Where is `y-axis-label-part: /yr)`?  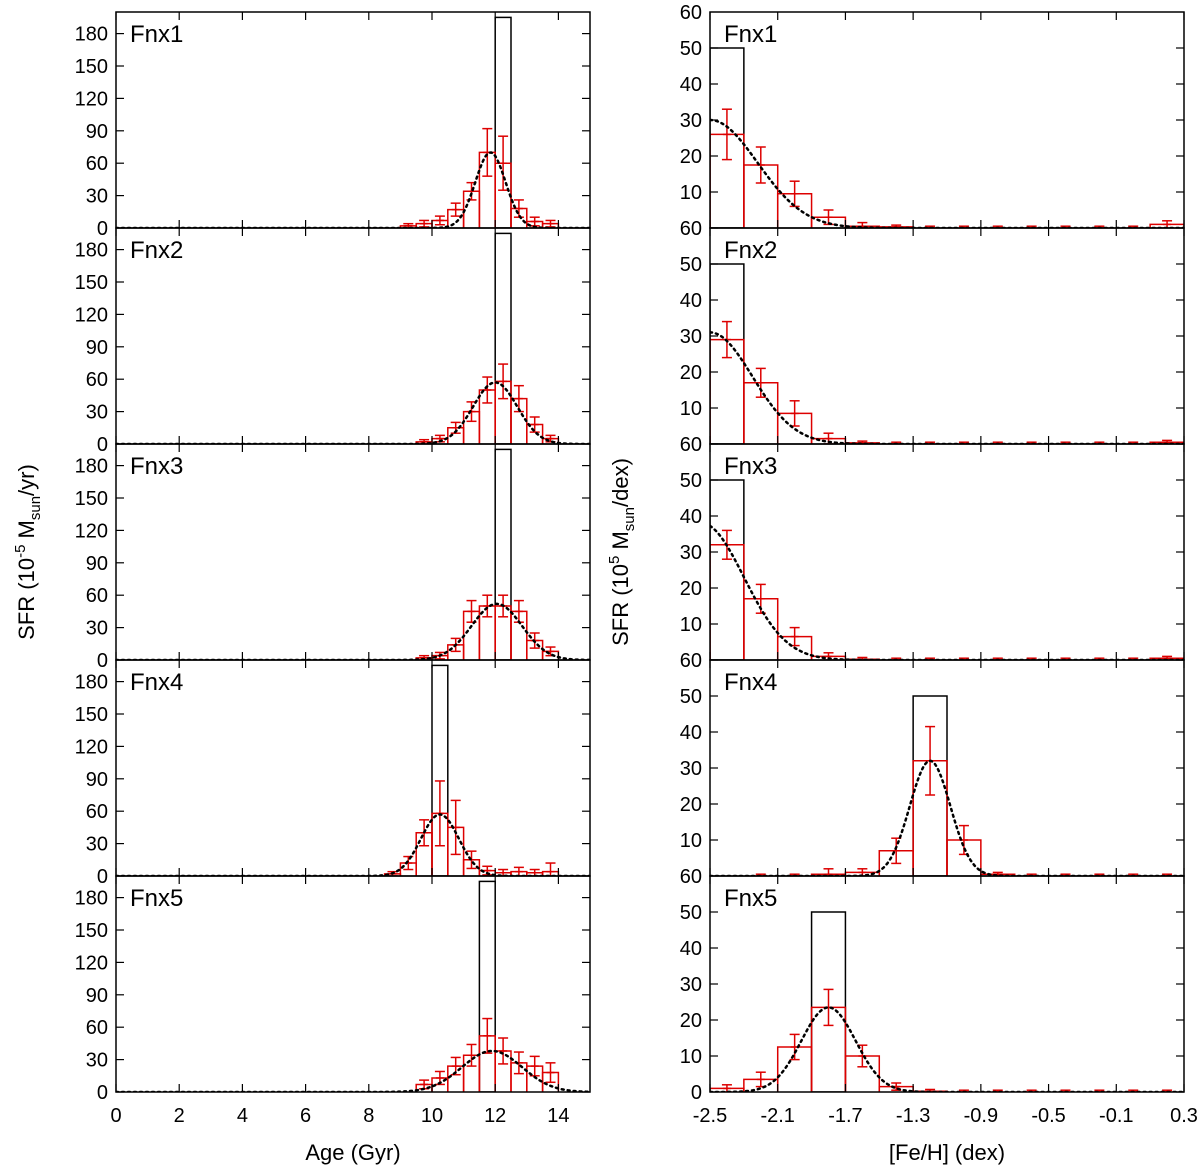 y-axis-label-part: /yr) is located at coordinates (26, 480).